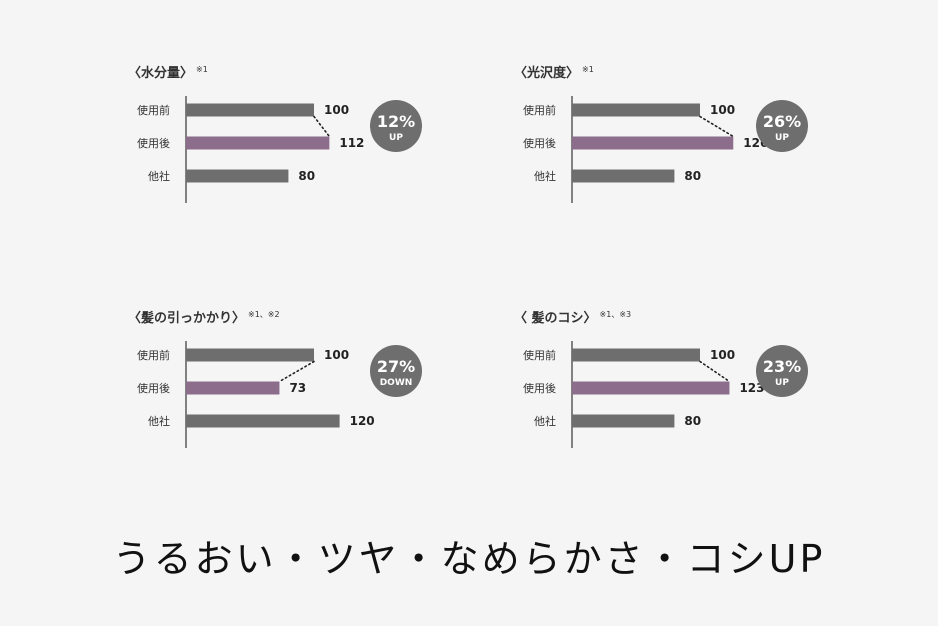 This screenshot has width=938, height=626. Describe the element at coordinates (362, 421) in the screenshot. I see `value-label: 120` at that location.